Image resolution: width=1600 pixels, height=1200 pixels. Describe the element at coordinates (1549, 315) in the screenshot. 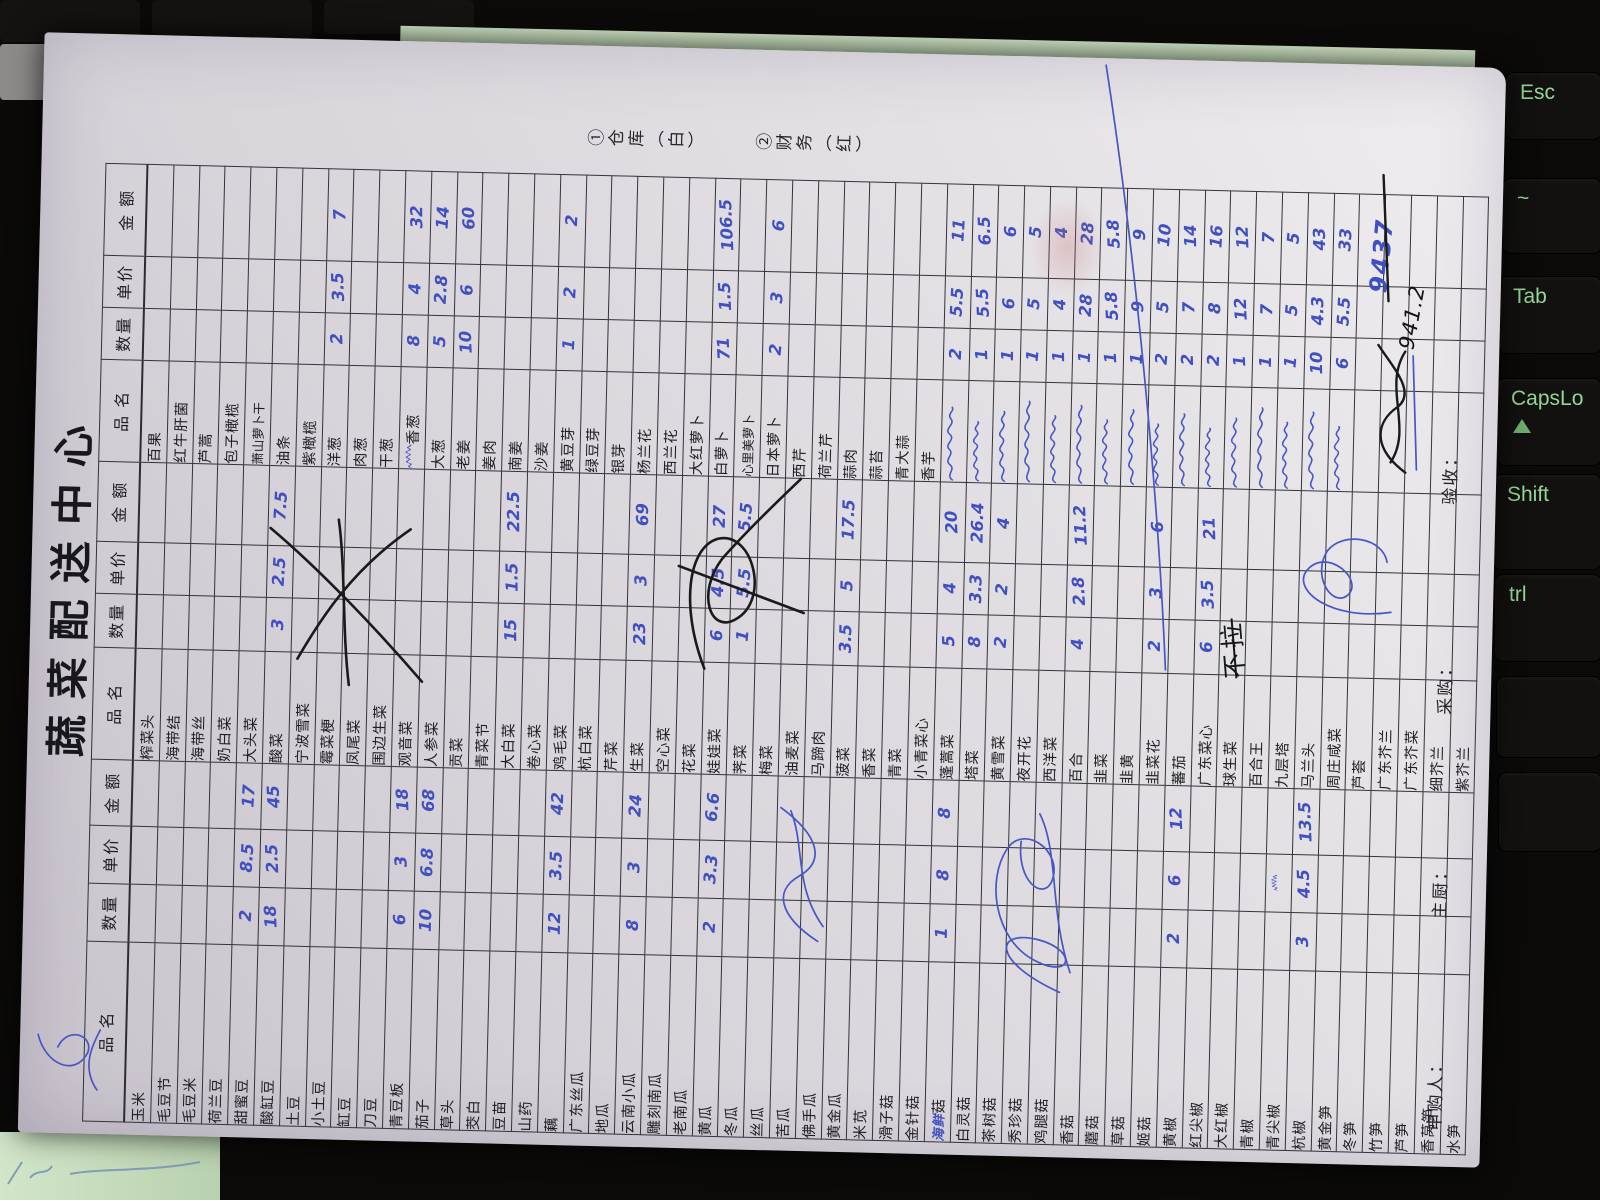

I see `key-tab: Tab` at that location.